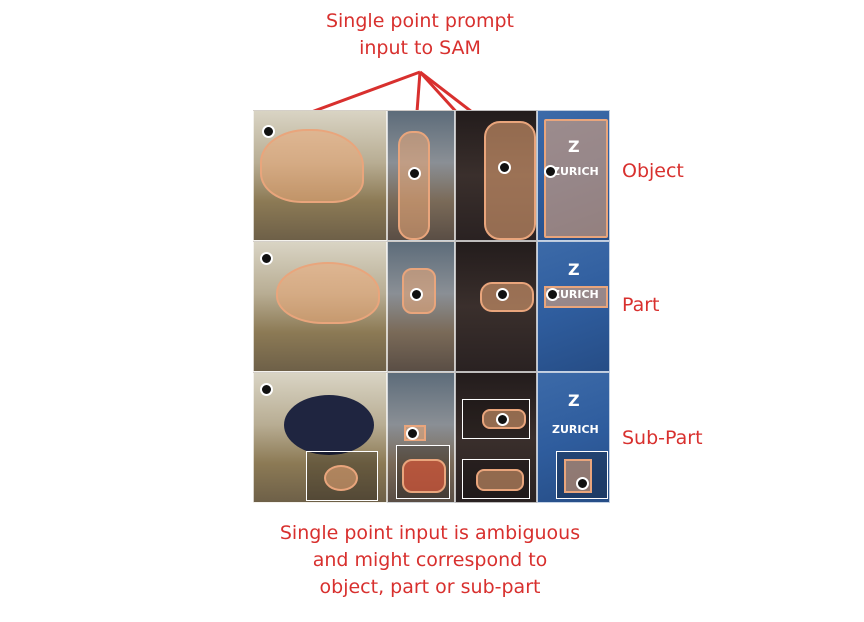  Describe the element at coordinates (312, 166) in the screenshot. I see `emu-object-mask` at that location.